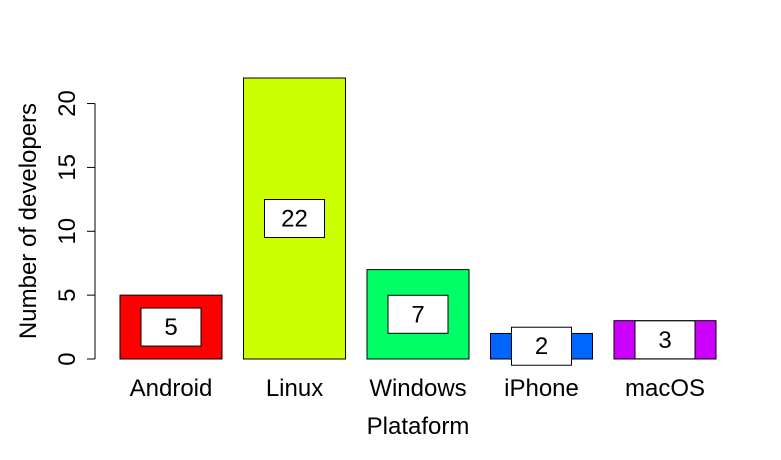 The height and width of the screenshot is (460, 781). I want to click on value-label: 7, so click(417, 314).